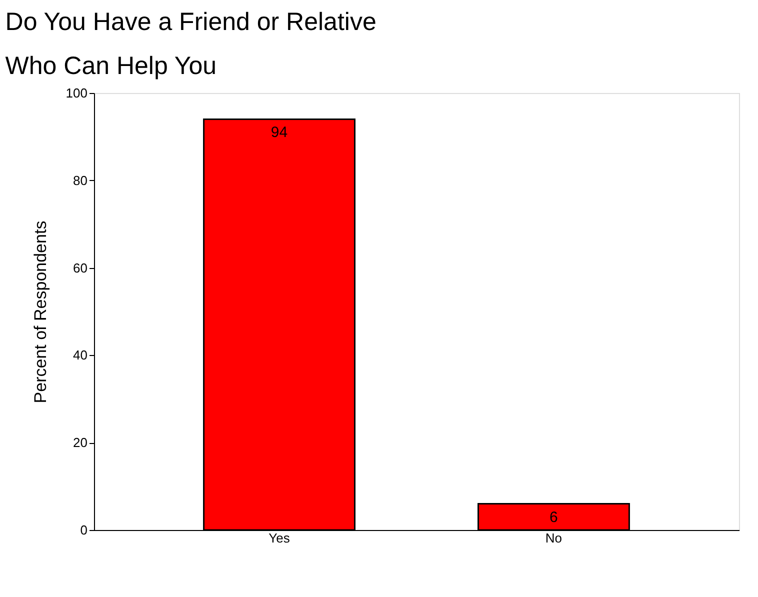 Image resolution: width=758 pixels, height=597 pixels. I want to click on x-tick-label: No, so click(553, 538).